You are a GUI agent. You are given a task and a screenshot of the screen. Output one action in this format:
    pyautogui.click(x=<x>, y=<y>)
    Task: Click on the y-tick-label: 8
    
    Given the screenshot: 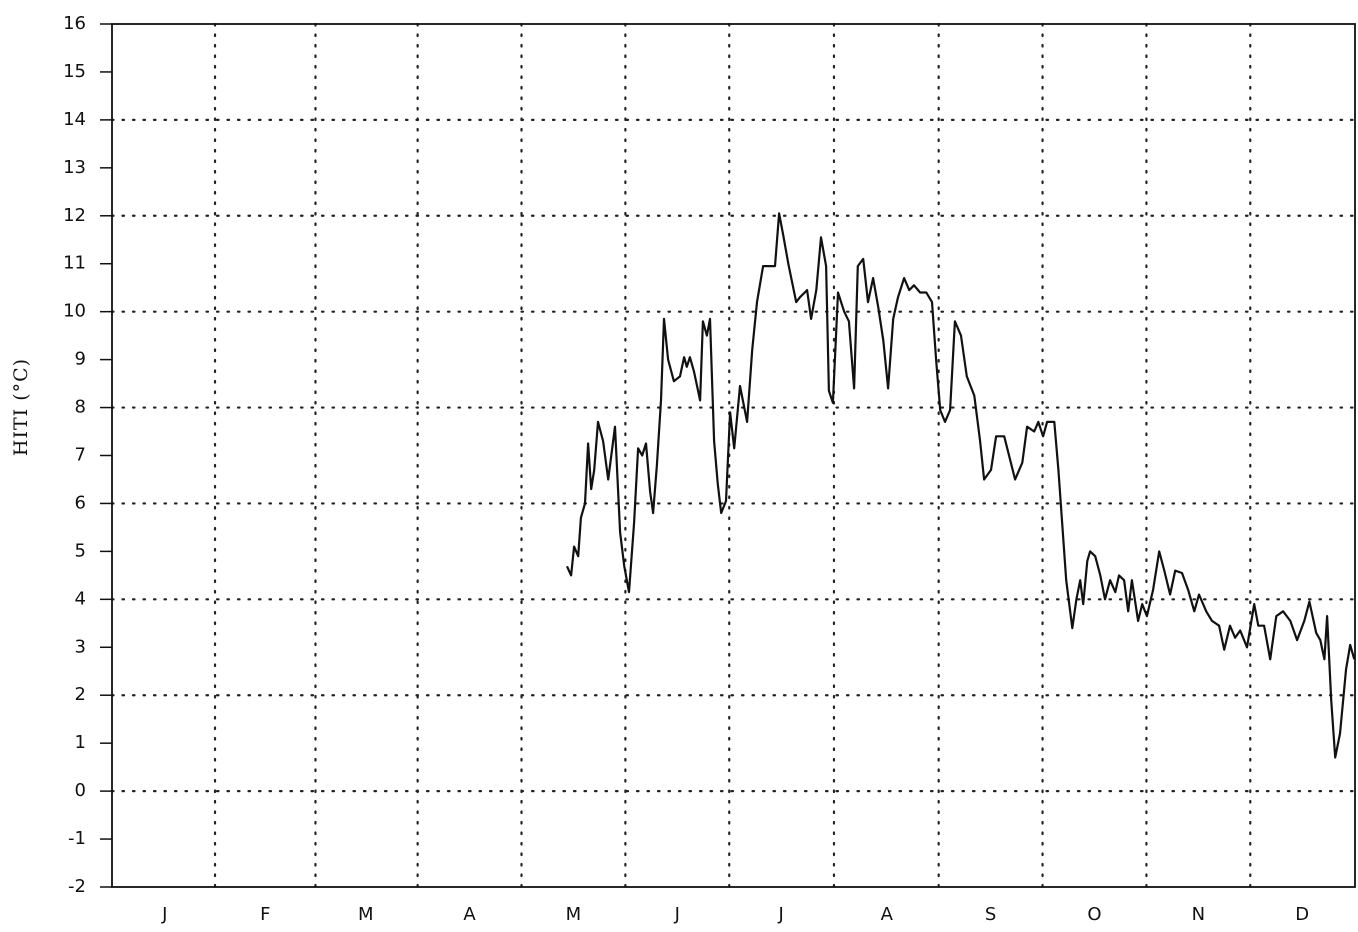 What is the action you would take?
    pyautogui.click(x=80, y=407)
    